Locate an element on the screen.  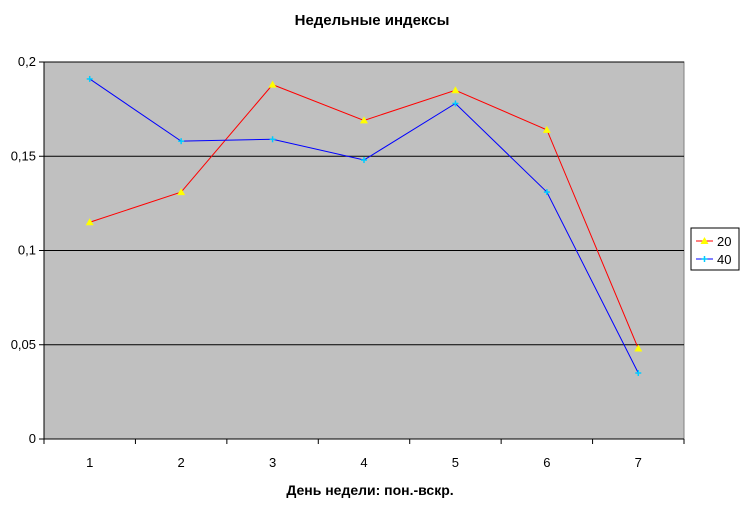
chart-title: Недельные индексы is located at coordinates (372, 20).